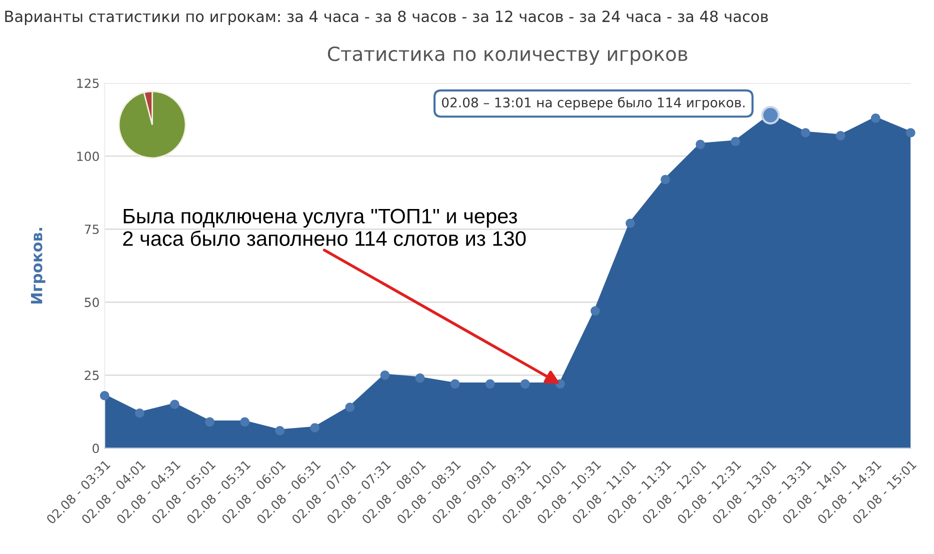 Image resolution: width=934 pixels, height=554 pixels. What do you see at coordinates (38, 266) in the screenshot?
I see `y-axis-title: Игроков.` at bounding box center [38, 266].